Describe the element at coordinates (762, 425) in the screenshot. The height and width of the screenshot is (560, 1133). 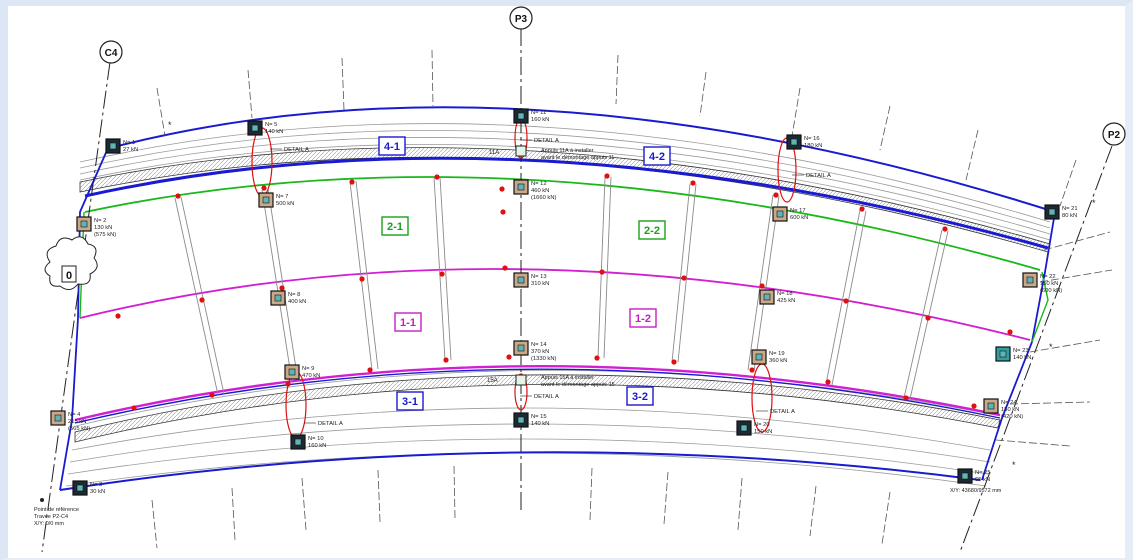
I see `support-number: N= 20` at that location.